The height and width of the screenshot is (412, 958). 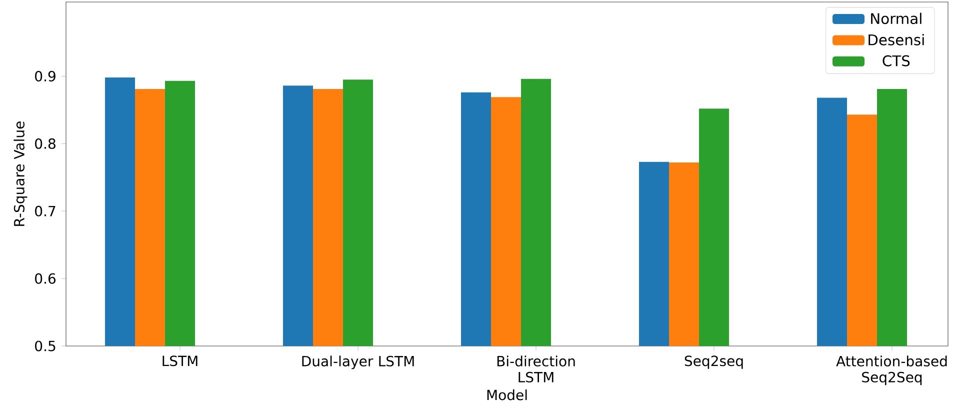 What do you see at coordinates (358, 363) in the screenshot?
I see `x-tick-label: Dual-layer LSTM` at bounding box center [358, 363].